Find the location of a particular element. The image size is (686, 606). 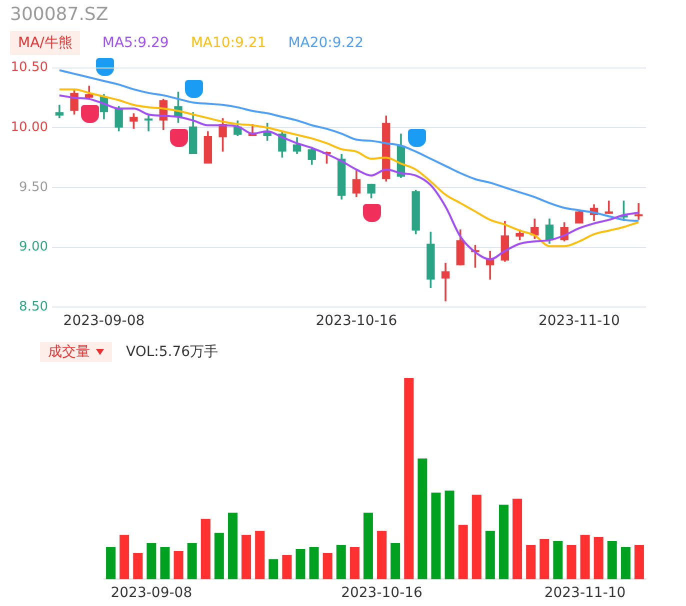

chart-title: 300087.SZ is located at coordinates (60, 15).